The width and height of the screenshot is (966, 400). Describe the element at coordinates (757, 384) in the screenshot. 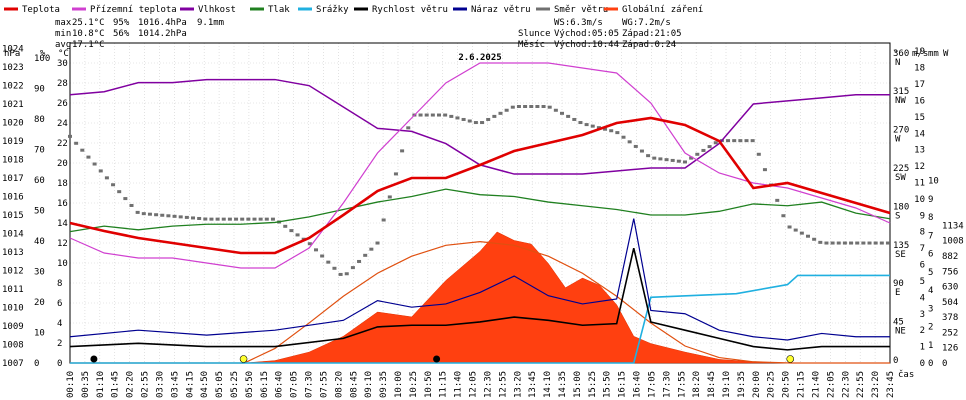

I see `x-tick-label: 20:00` at that location.